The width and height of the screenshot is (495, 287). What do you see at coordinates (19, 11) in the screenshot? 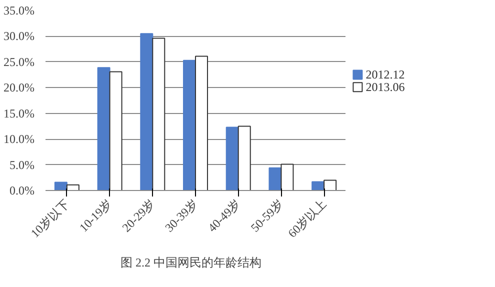
I see `y-tick-label: 35.0%` at bounding box center [19, 11].